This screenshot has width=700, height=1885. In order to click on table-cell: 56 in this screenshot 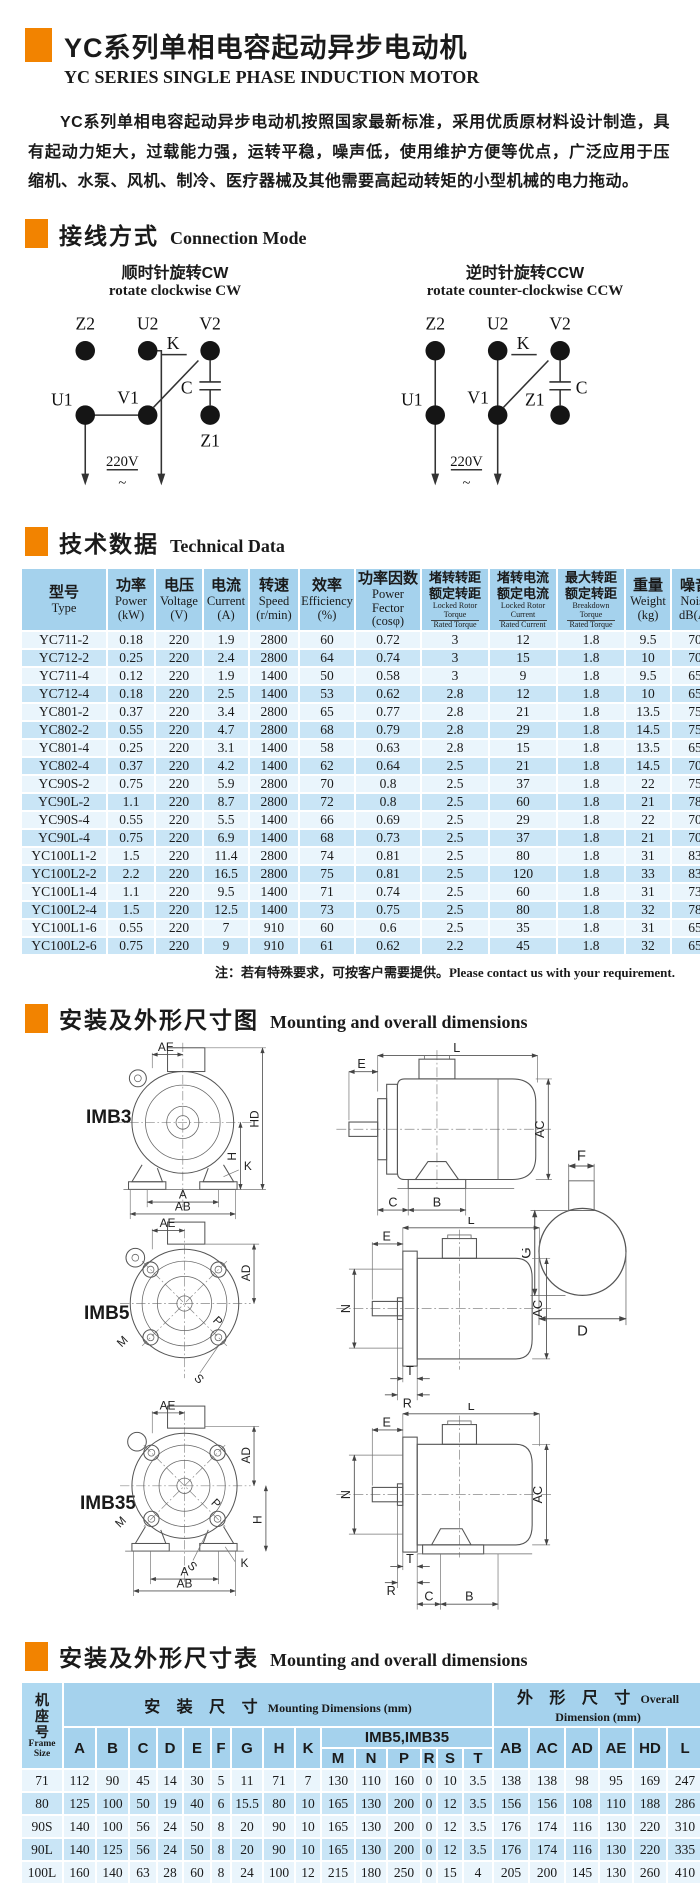, I will do `click(143, 1827)`.